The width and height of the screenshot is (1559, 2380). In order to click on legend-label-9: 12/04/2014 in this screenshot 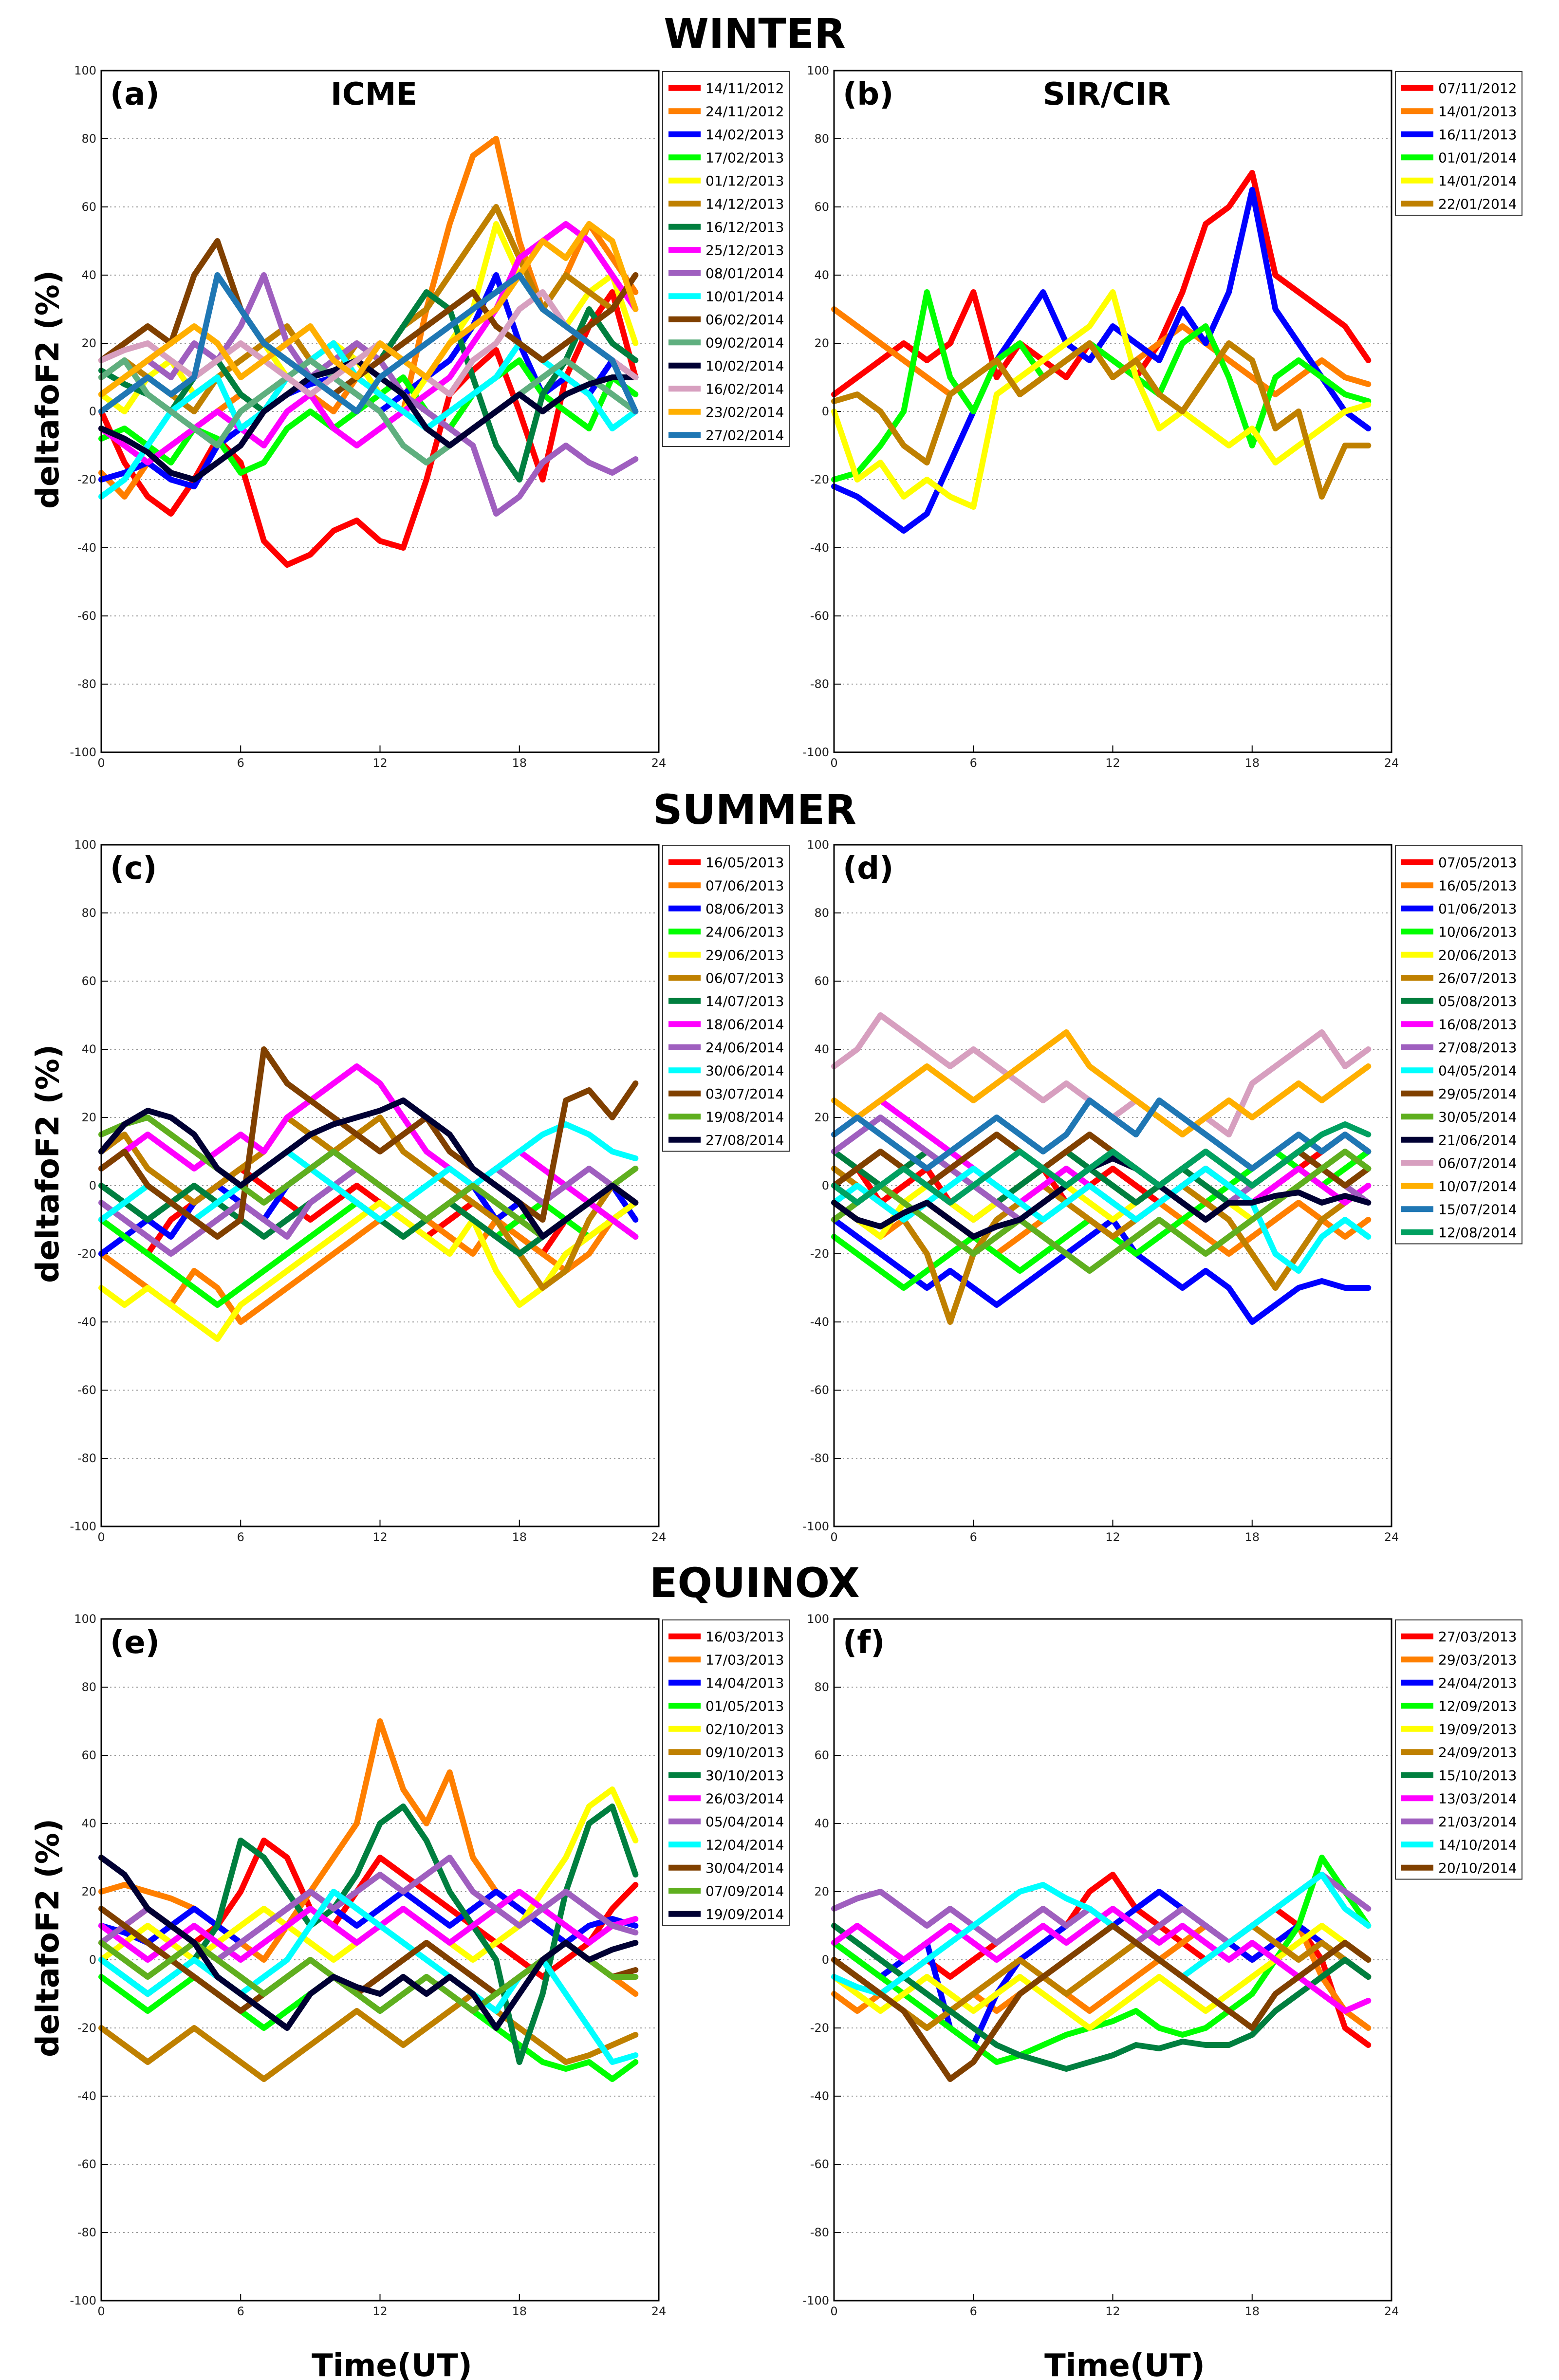, I will do `click(744, 1845)`.